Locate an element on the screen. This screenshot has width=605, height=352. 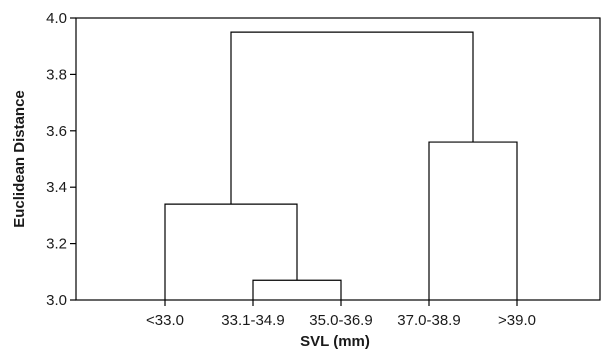
x-tick-label: <33.0 is located at coordinates (165, 320).